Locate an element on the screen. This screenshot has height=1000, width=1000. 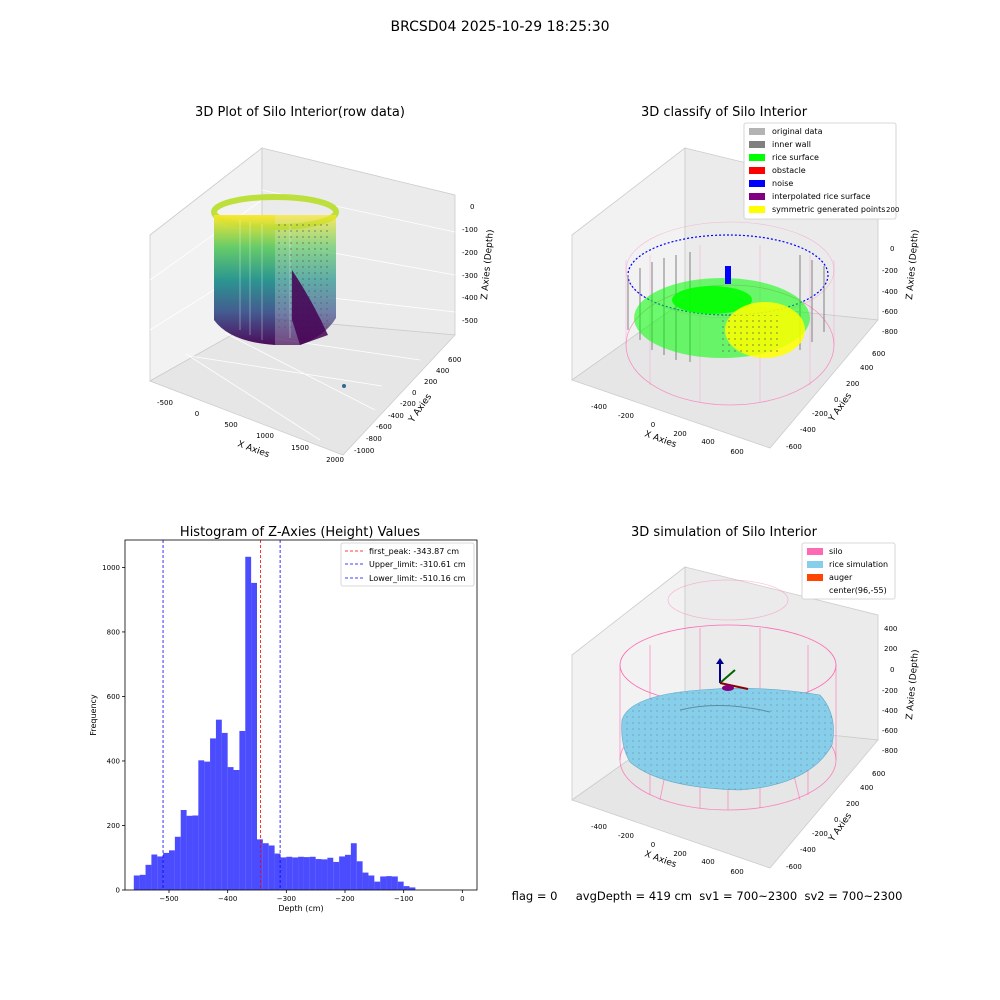
histogram-xtick-label: −500 is located at coordinates (168, 899).